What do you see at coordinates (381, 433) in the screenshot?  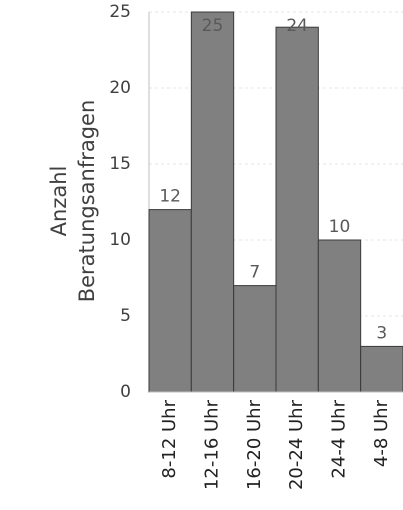 I see `x-tick-label: 4-8 Uhr` at bounding box center [381, 433].